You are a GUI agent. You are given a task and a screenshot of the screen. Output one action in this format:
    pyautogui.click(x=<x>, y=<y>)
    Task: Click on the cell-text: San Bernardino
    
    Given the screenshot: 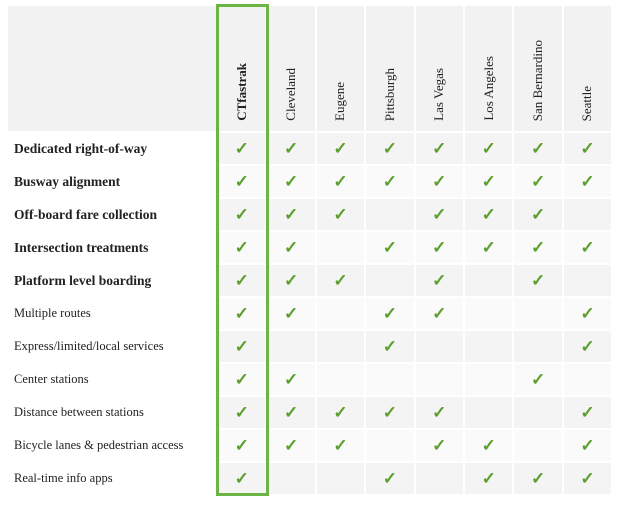 What is the action you would take?
    pyautogui.click(x=538, y=80)
    